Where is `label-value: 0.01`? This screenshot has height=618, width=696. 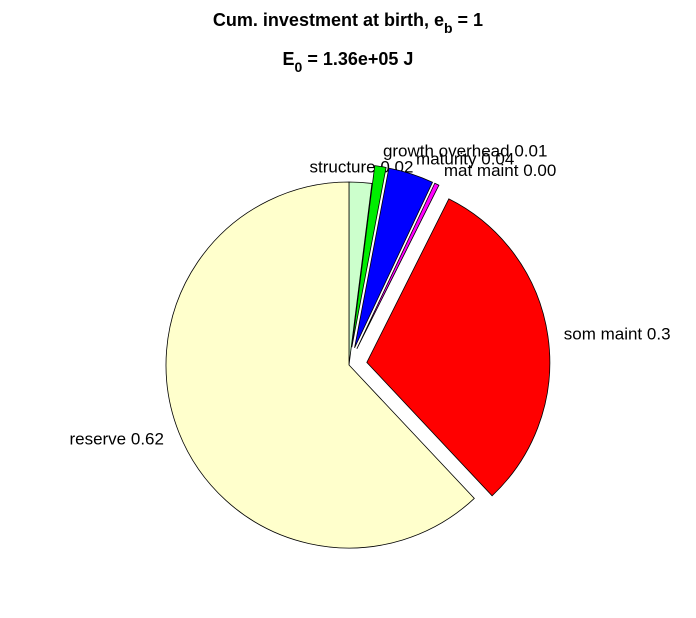 label-value: 0.01 is located at coordinates (530, 151).